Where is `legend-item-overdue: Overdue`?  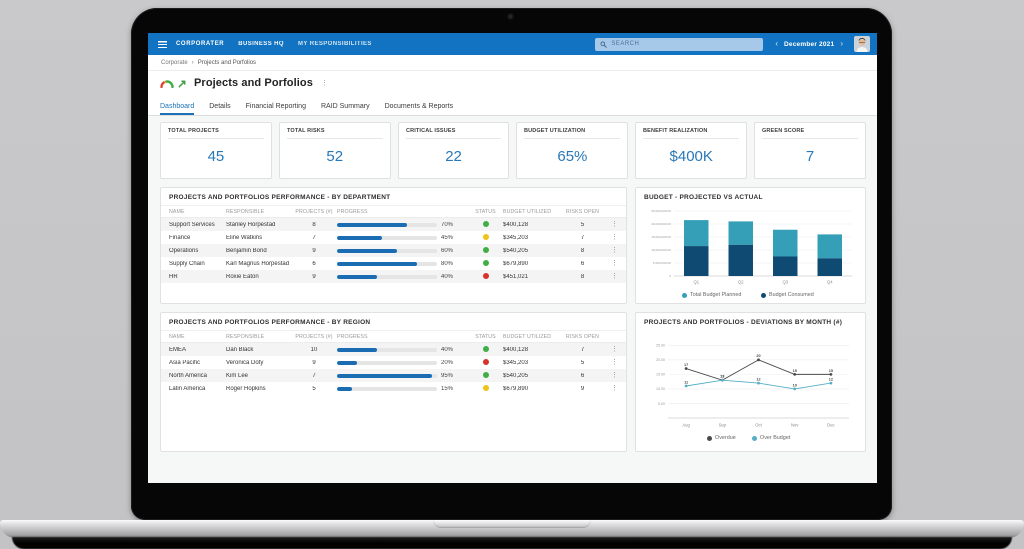 legend-item-overdue: Overdue is located at coordinates (722, 438).